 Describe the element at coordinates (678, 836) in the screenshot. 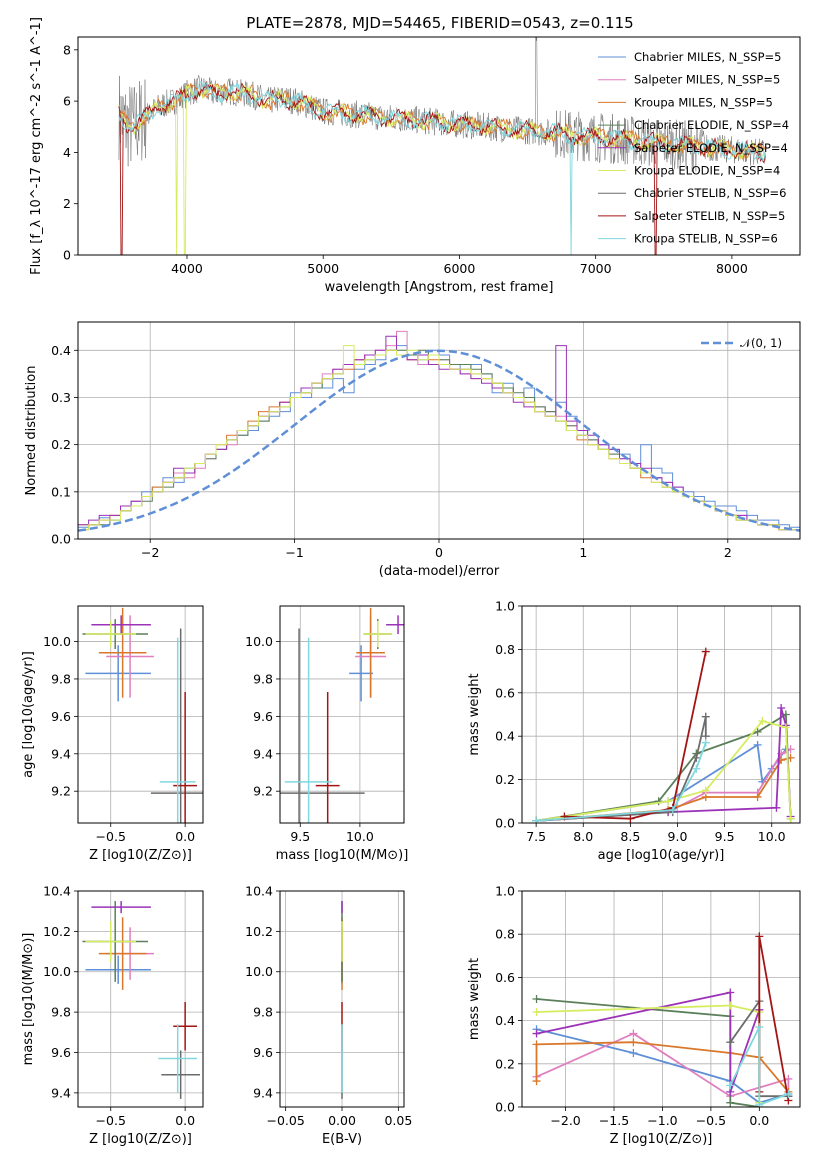

I see `x-tick-label: 9.0` at that location.